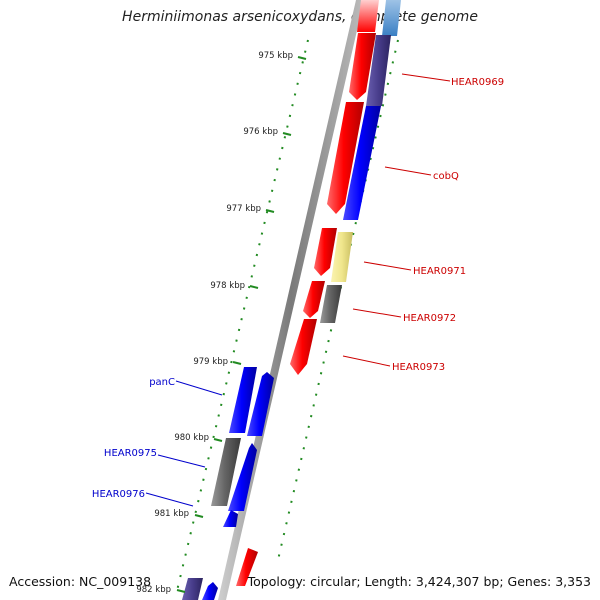 Image resolution: width=600 pixels, height=600 pixels. I want to click on tick-label-980: 980 kbp, so click(191, 438).